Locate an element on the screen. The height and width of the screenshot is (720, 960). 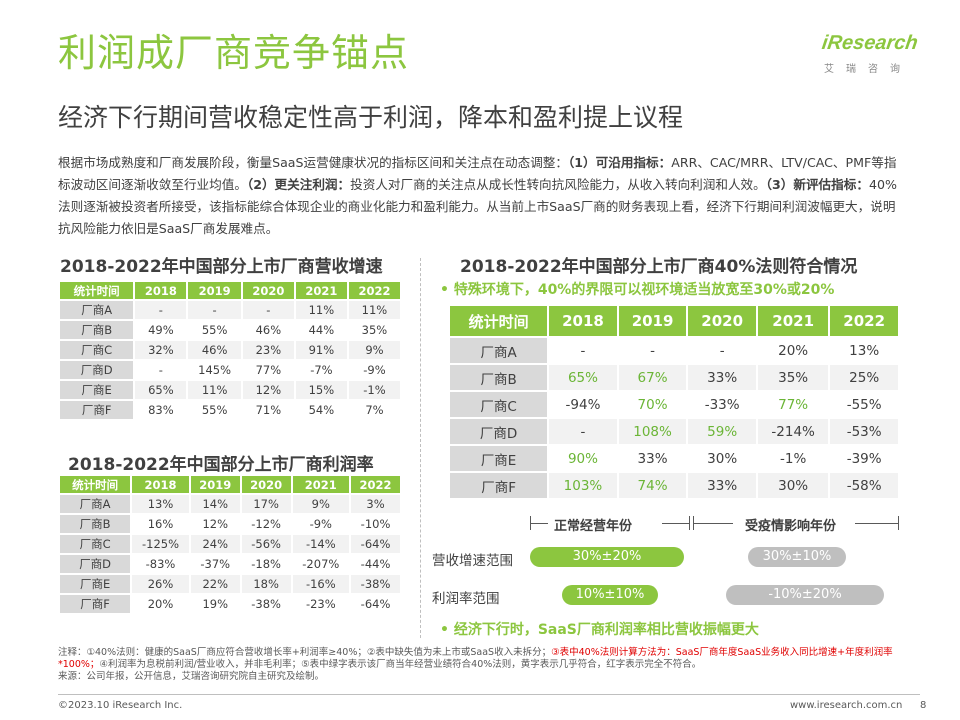
table-cell: 54% is located at coordinates (321, 410).